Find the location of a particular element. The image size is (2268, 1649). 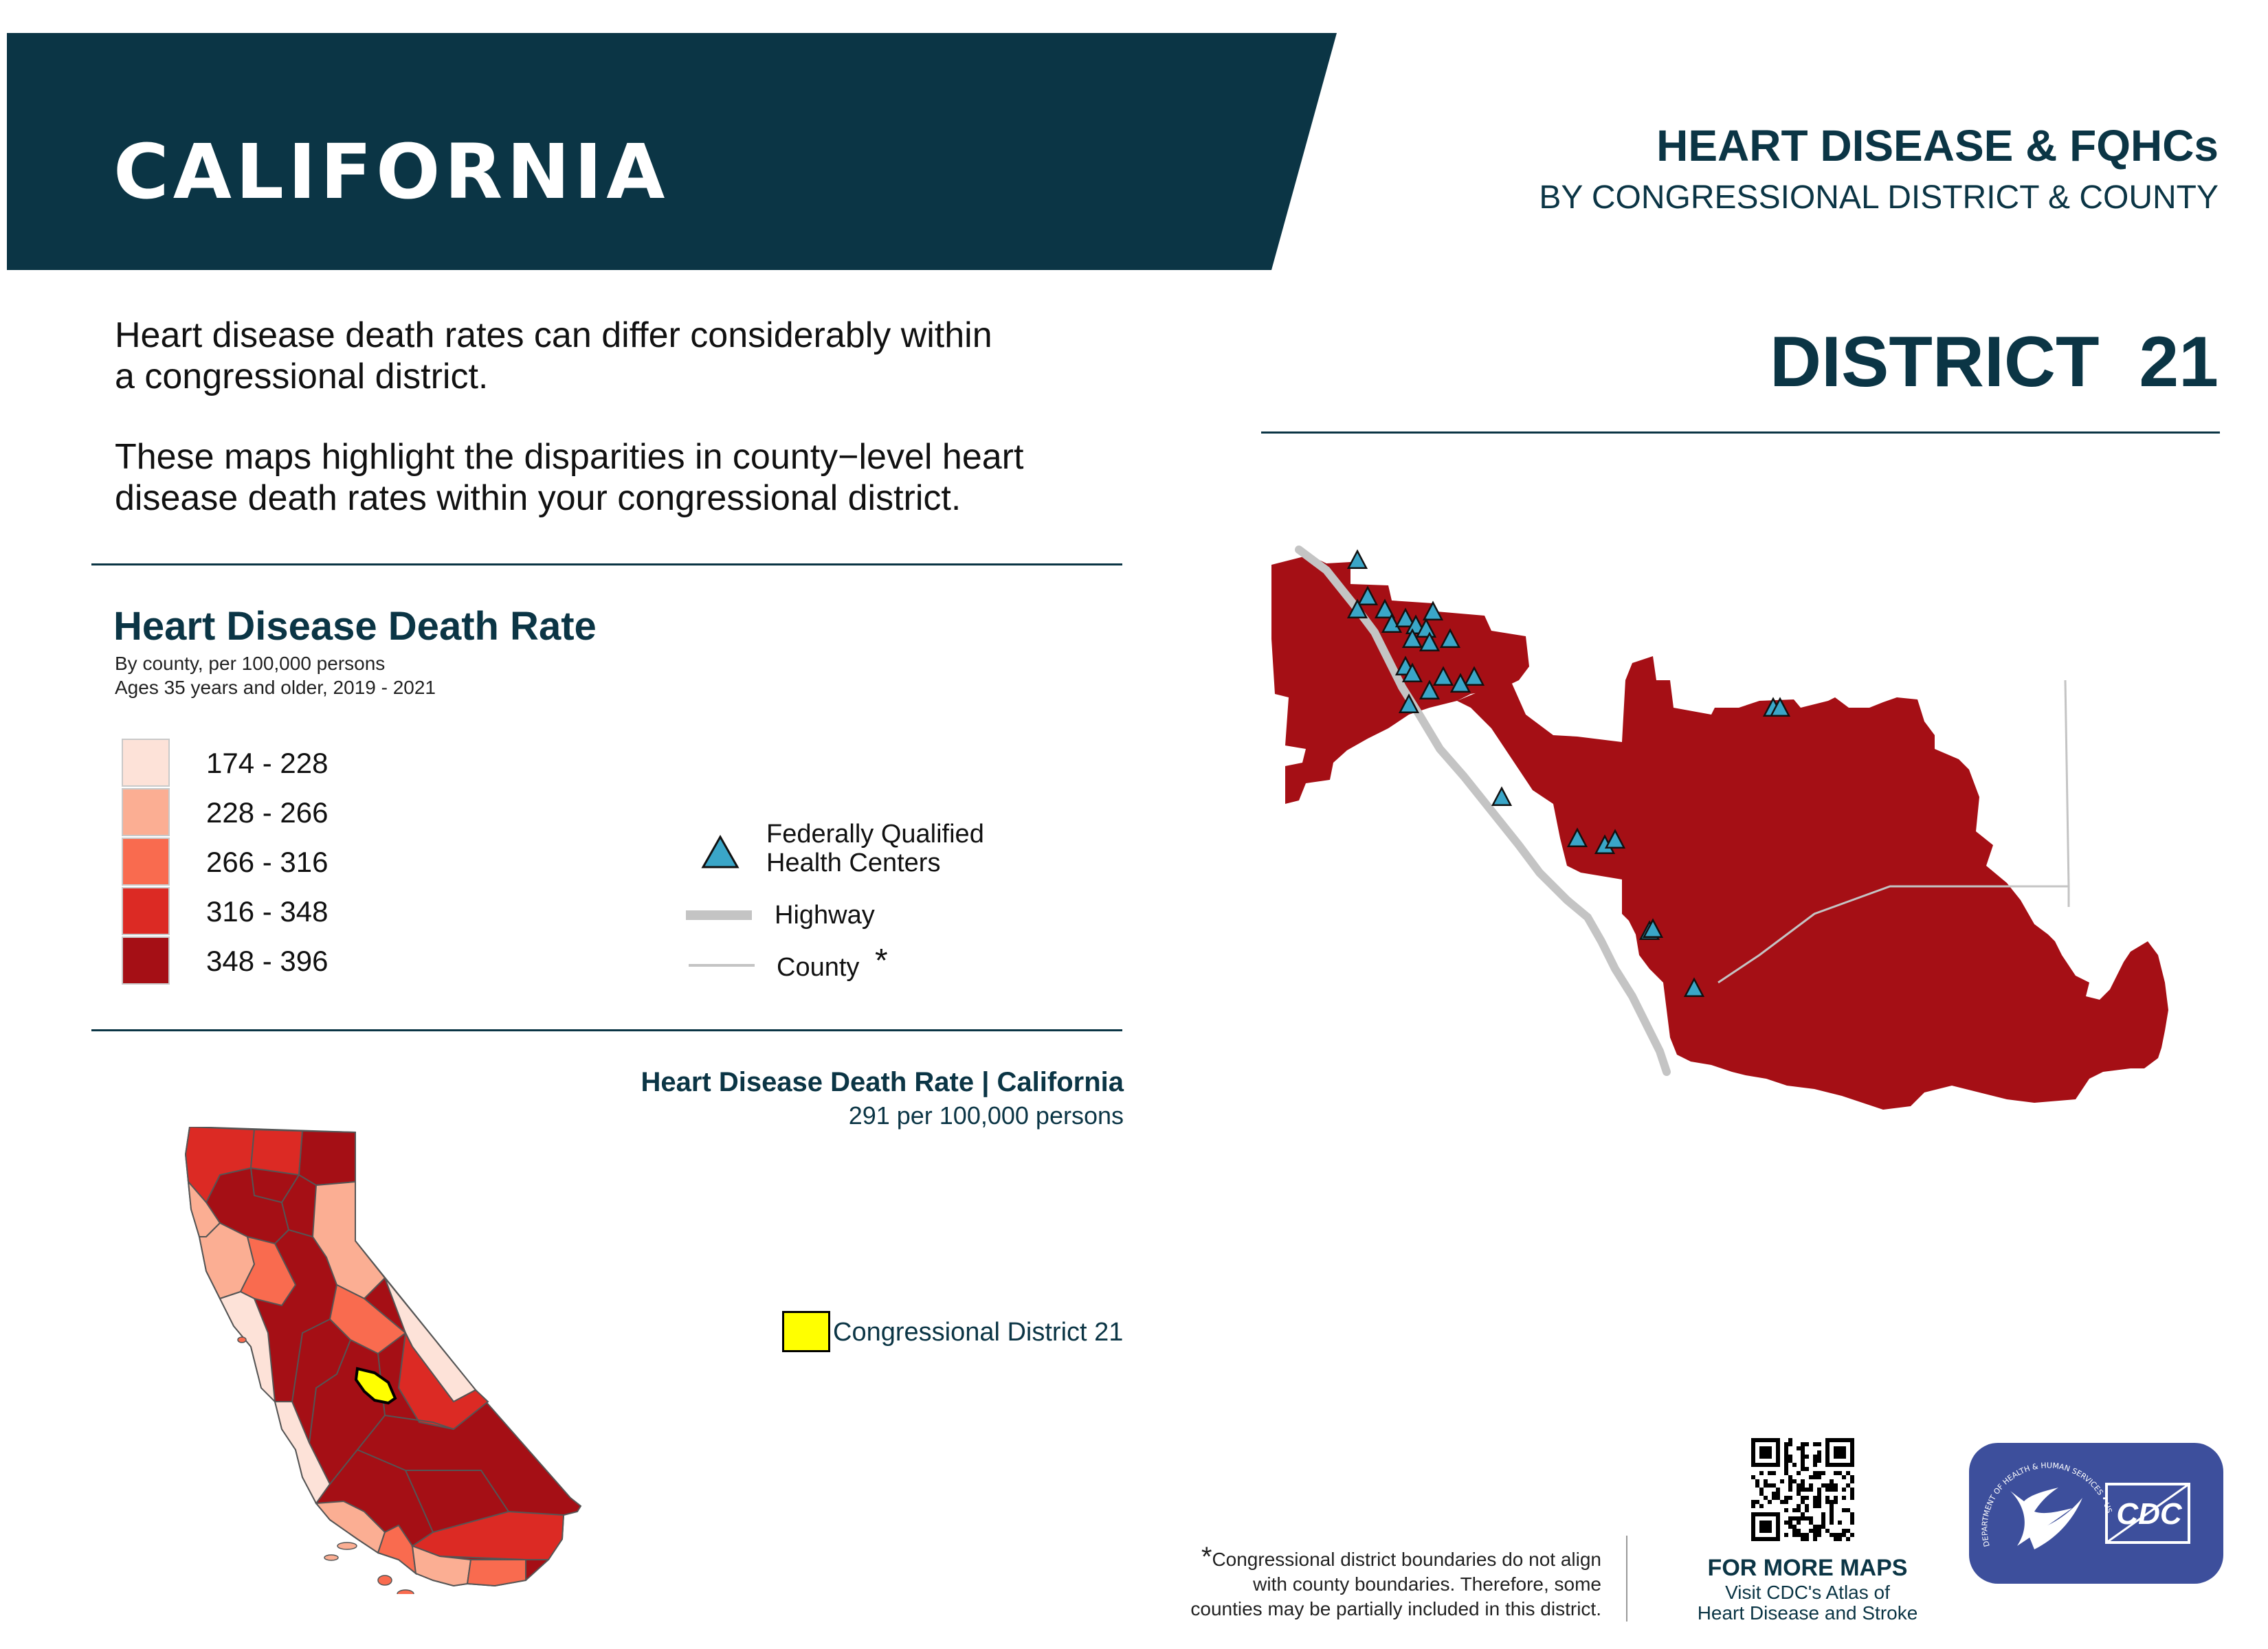

county-region-delta is located at coordinates (268, 1271).